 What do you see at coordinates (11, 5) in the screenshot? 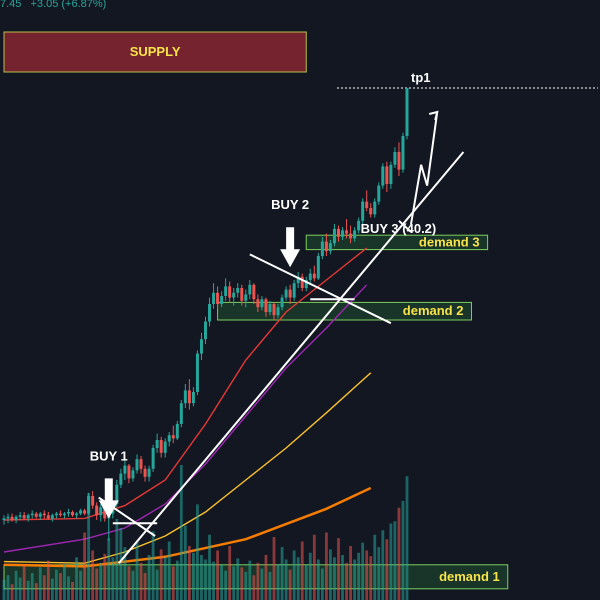
I see `price-value: 7.45` at bounding box center [11, 5].